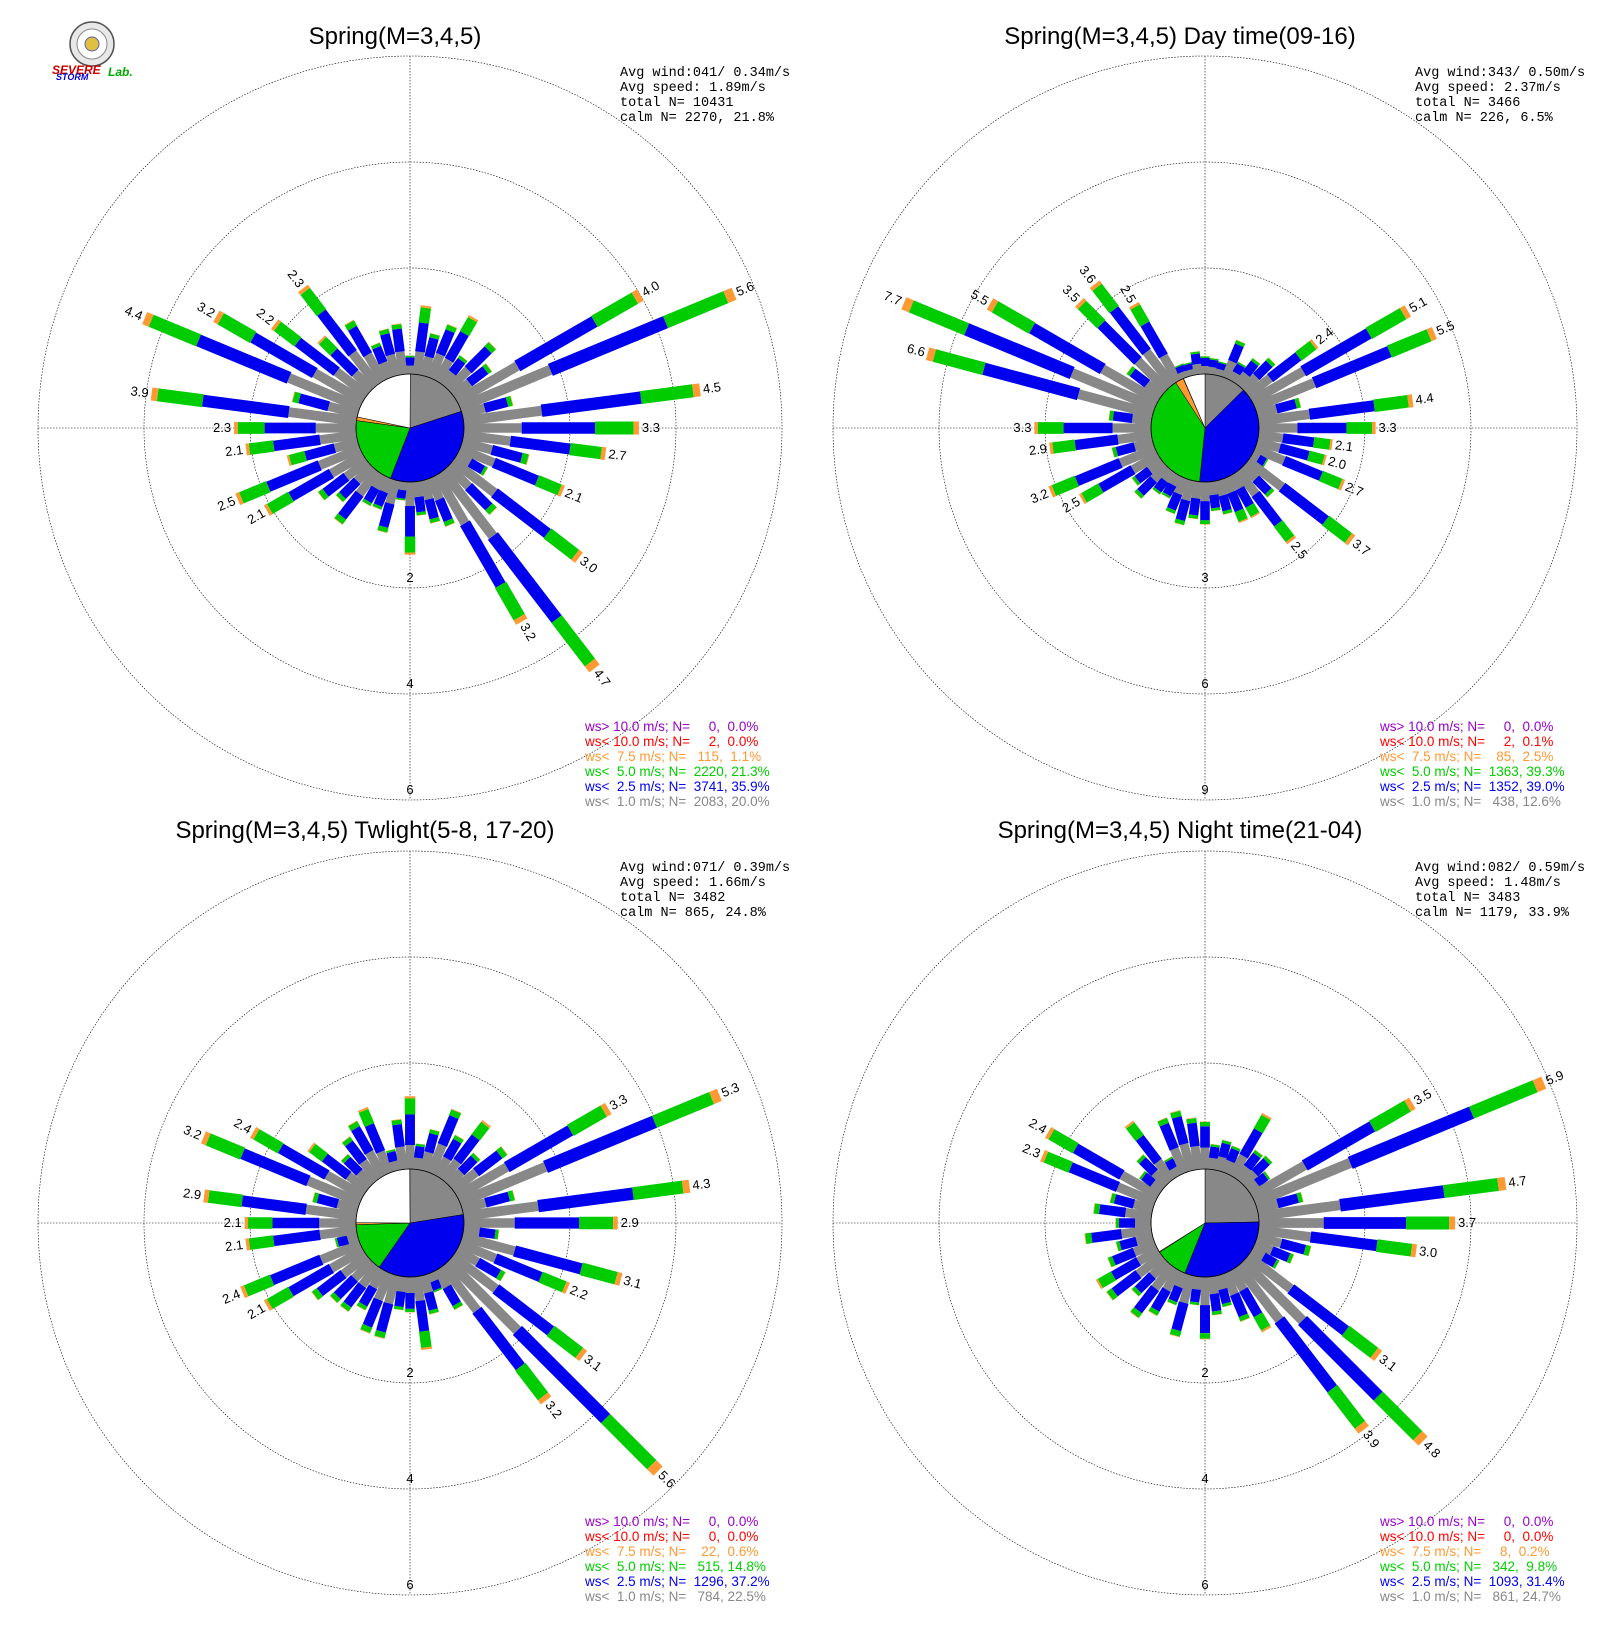 The image size is (1620, 1640). Describe the element at coordinates (1445, 328) in the screenshot. I see `bar-value-label: 5.5` at that location.